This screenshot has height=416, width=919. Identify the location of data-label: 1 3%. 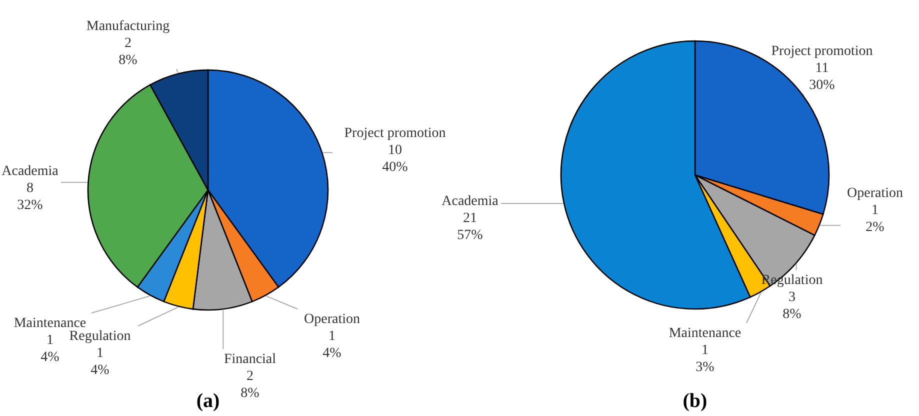
(705, 359).